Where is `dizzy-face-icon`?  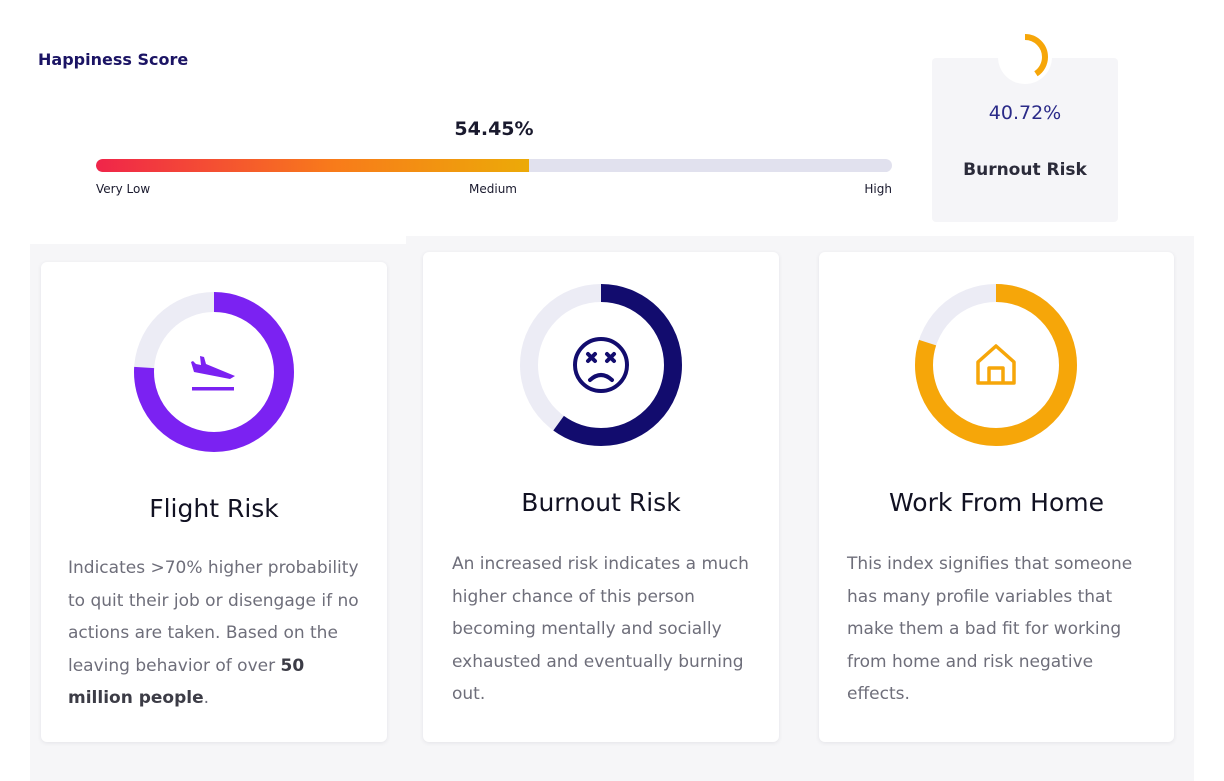
dizzy-face-icon is located at coordinates (601, 365).